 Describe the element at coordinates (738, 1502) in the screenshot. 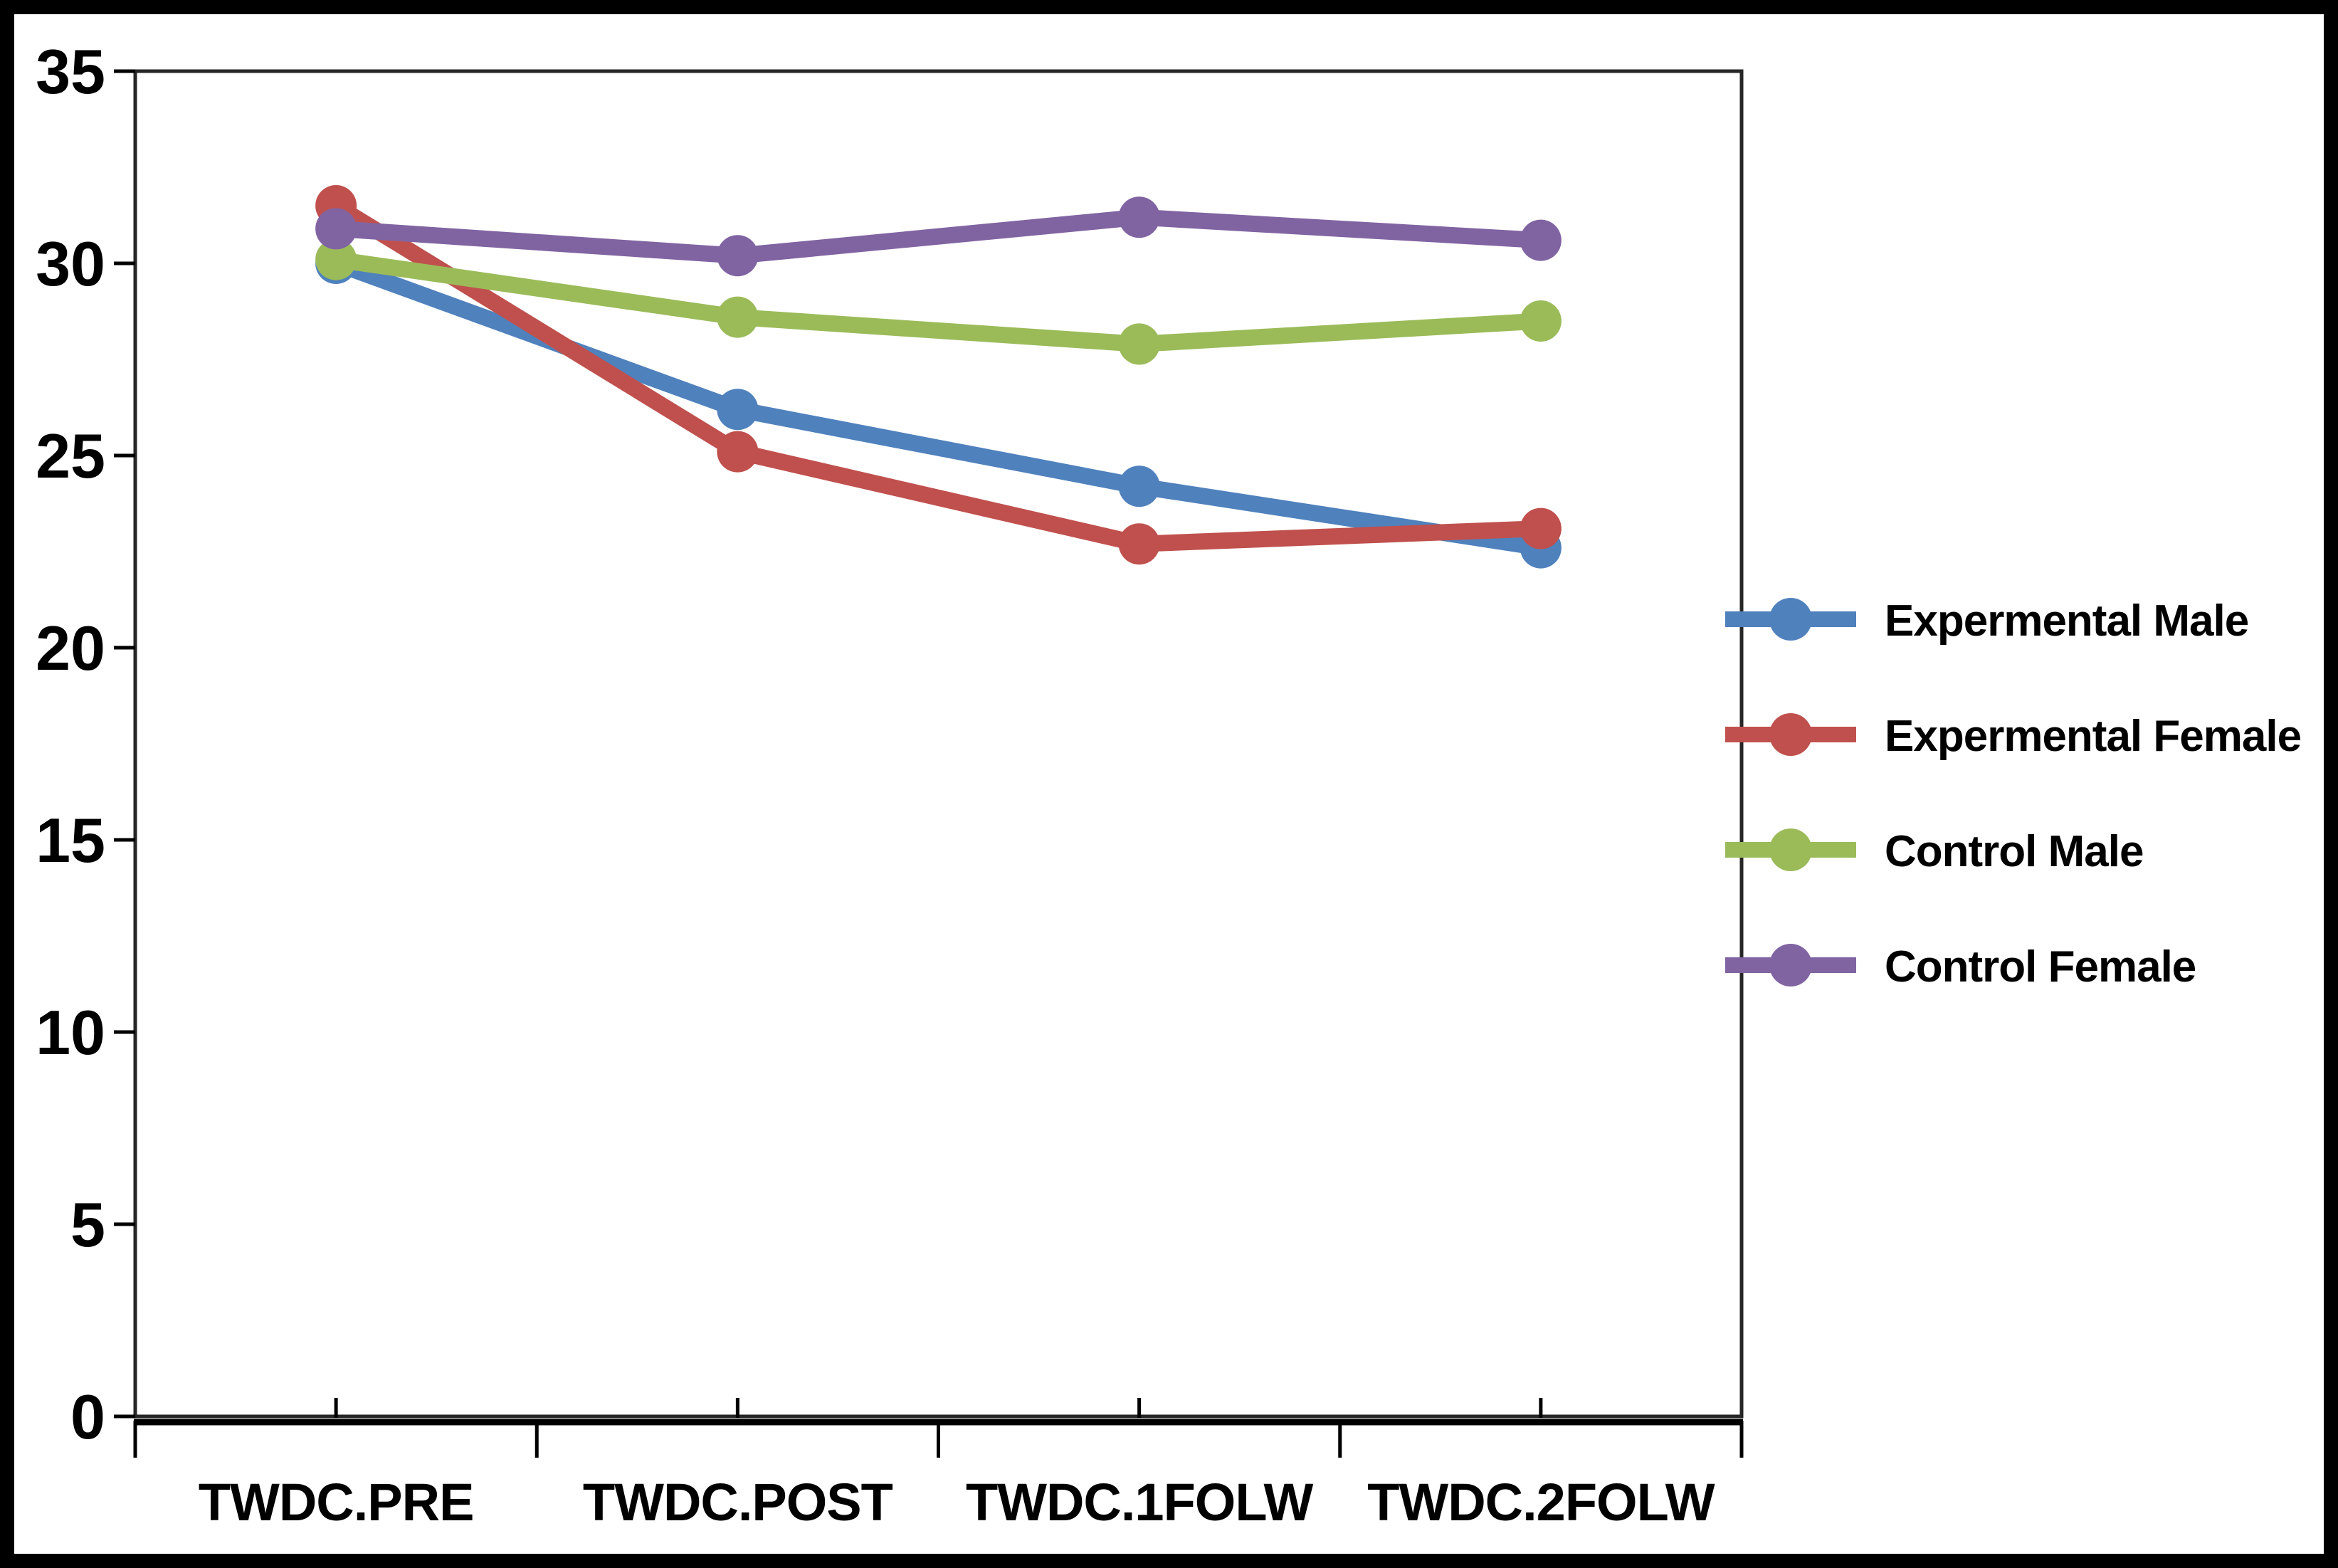

I see `x-axis-label: TWDC.POST` at that location.